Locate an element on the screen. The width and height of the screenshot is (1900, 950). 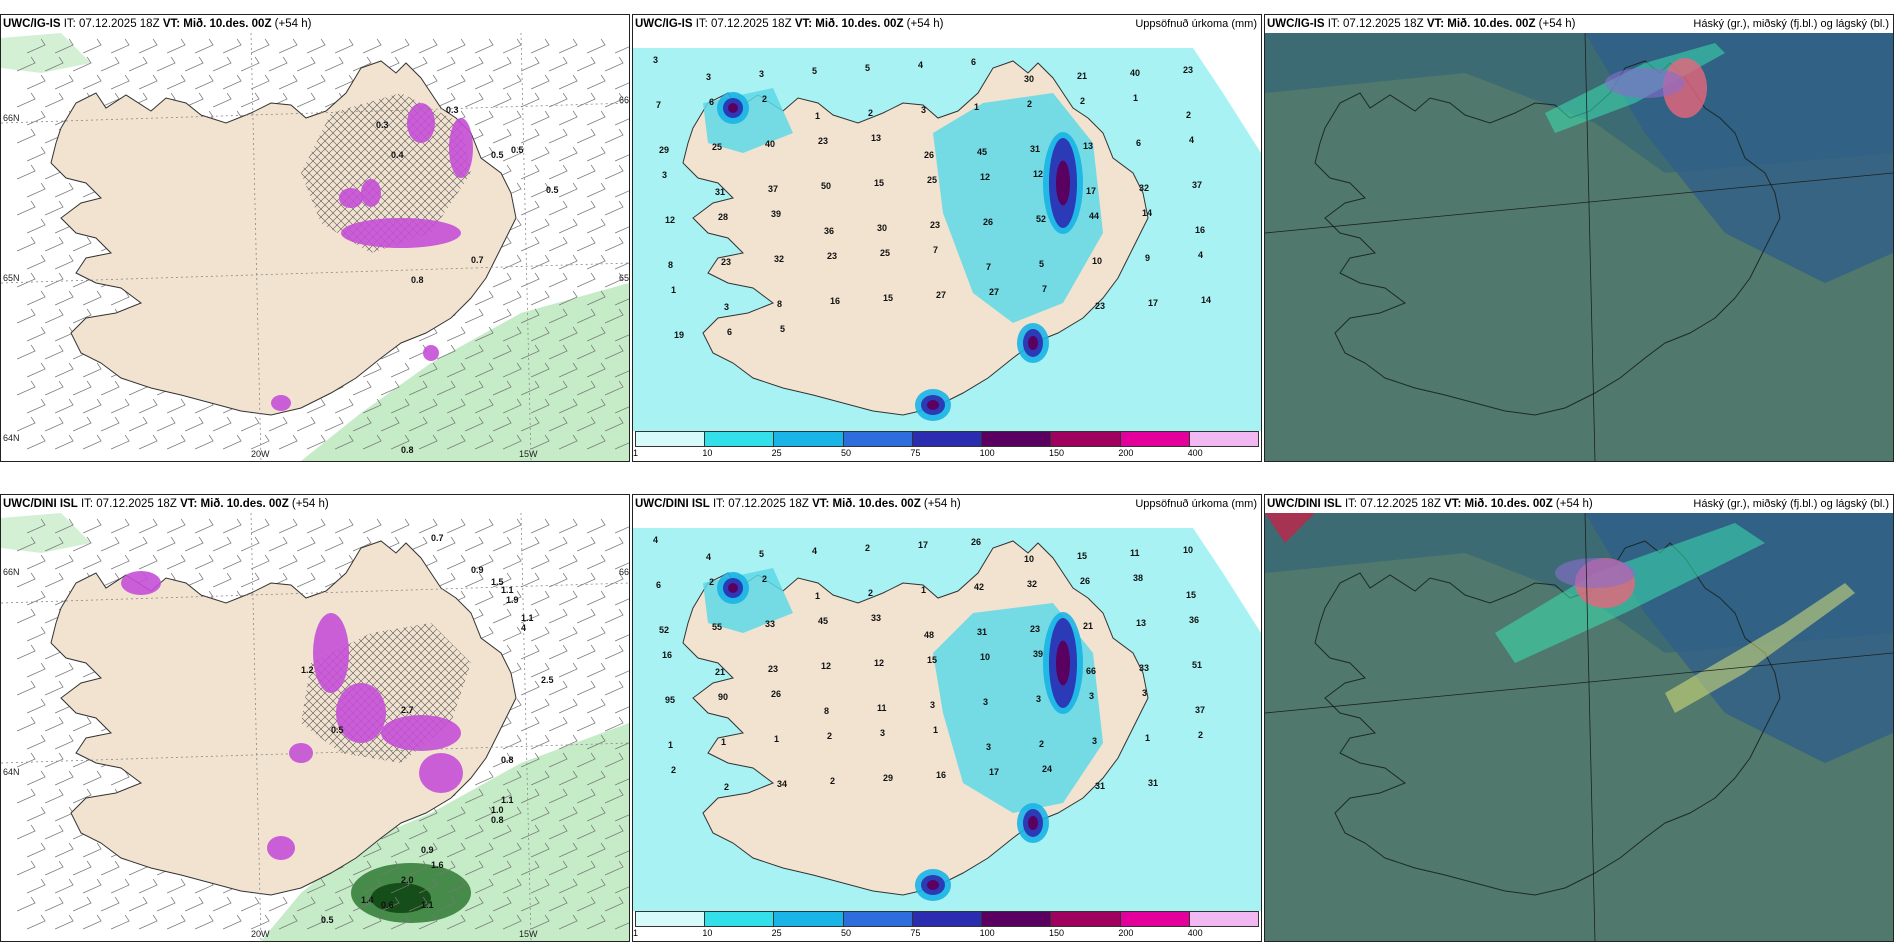
colorbar-tick: 25 is located at coordinates (776, 453).